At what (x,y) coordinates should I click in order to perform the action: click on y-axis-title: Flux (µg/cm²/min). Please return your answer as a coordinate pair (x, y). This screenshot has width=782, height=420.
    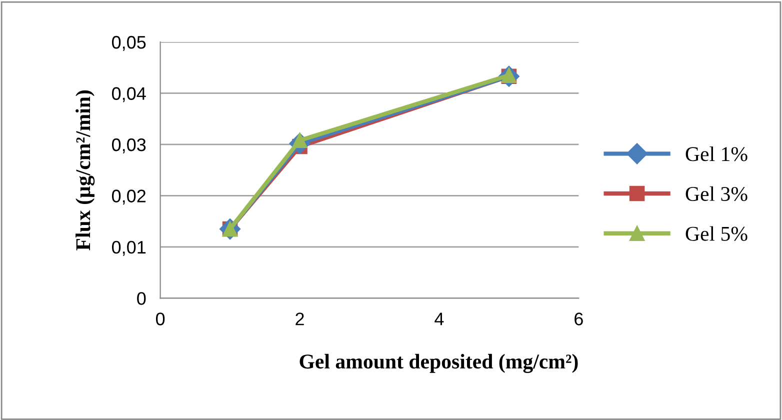
    Looking at the image, I should click on (85, 170).